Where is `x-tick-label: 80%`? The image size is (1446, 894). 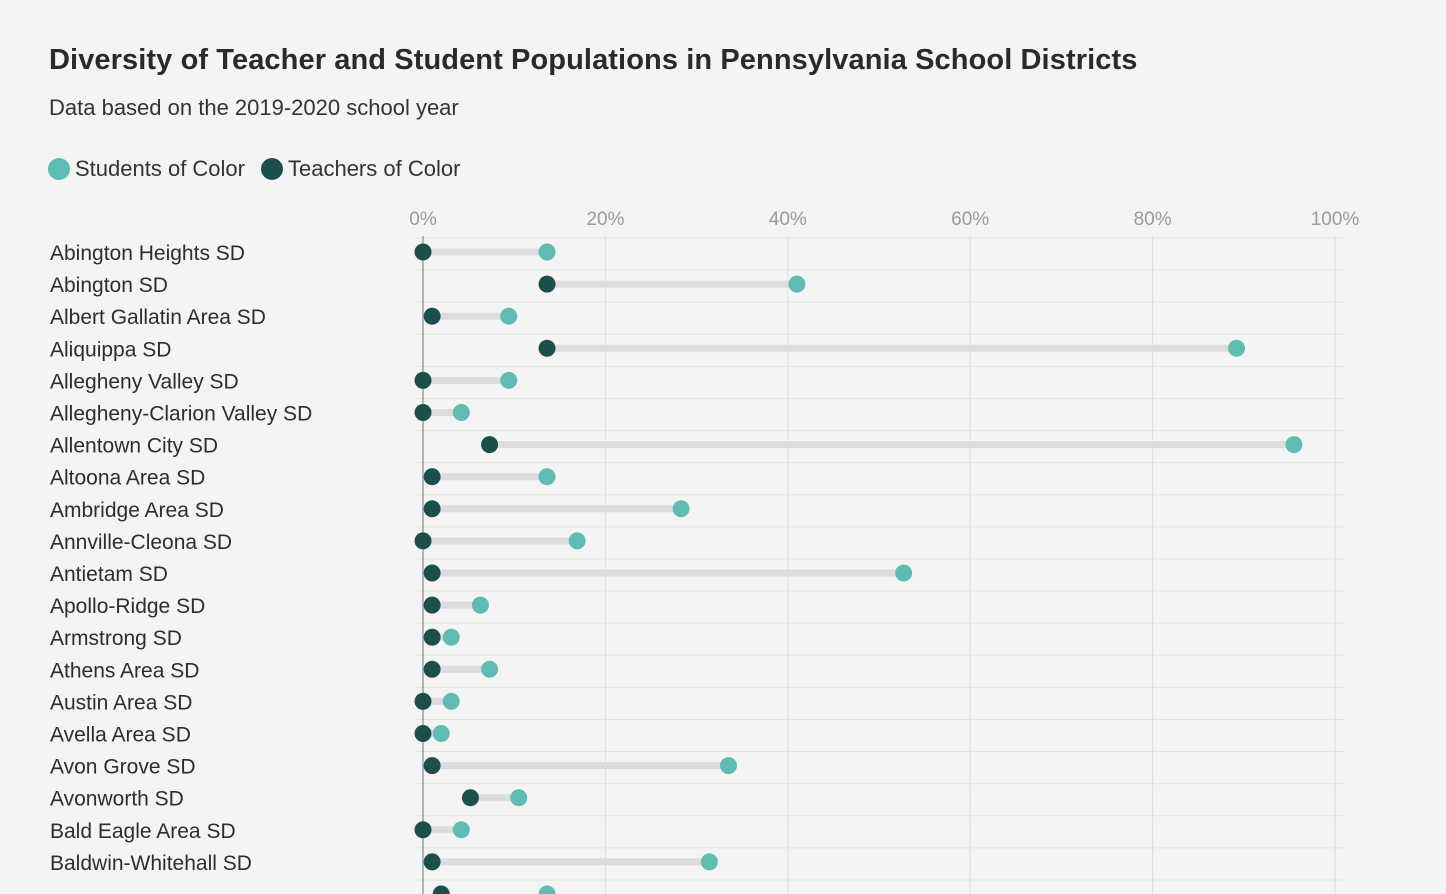 x-tick-label: 80% is located at coordinates (1153, 219).